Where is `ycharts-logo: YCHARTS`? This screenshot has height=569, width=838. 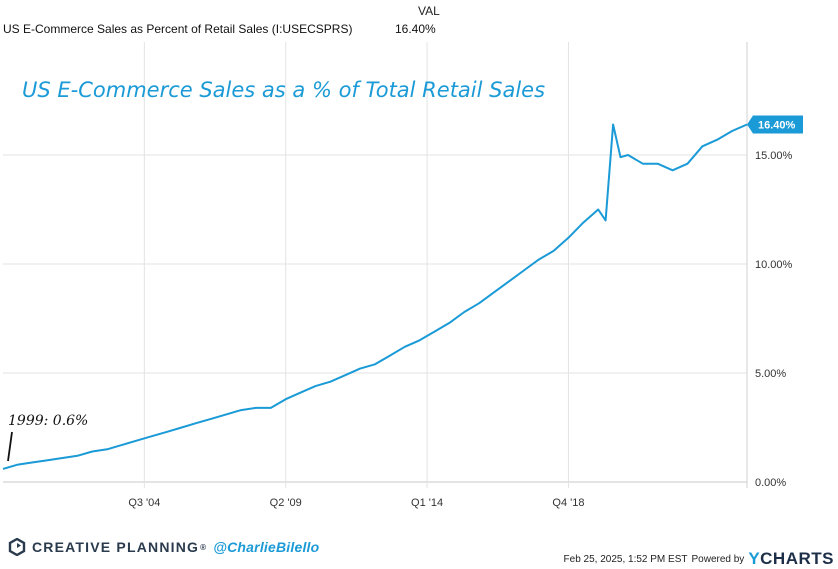
ycharts-logo: YCHARTS is located at coordinates (791, 559).